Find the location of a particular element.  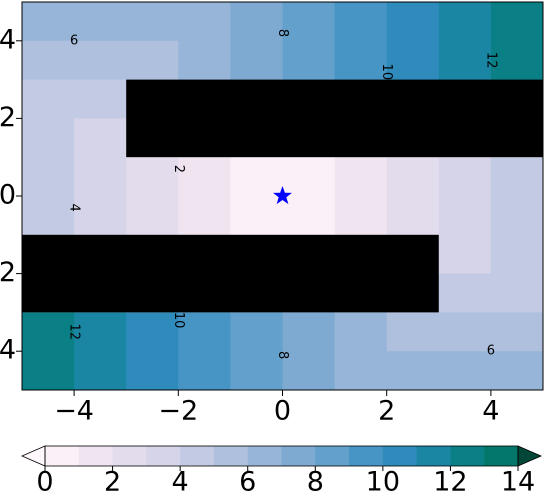

contour-label: 8 is located at coordinates (282, 33).